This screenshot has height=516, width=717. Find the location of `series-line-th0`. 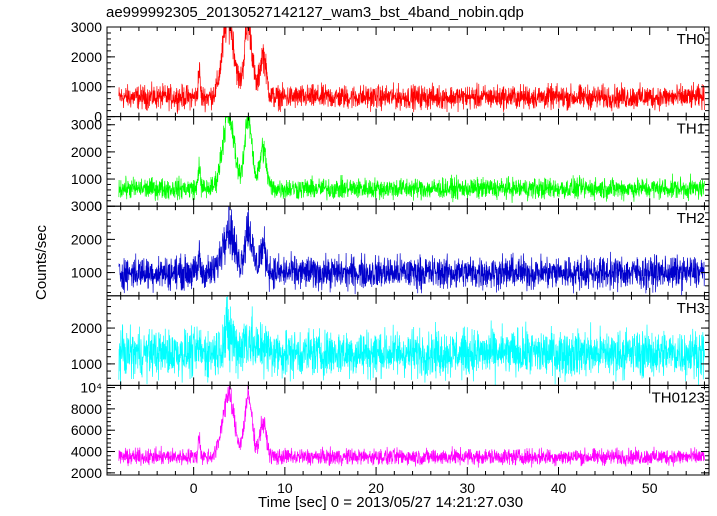

series-line-th0 is located at coordinates (411, 70).